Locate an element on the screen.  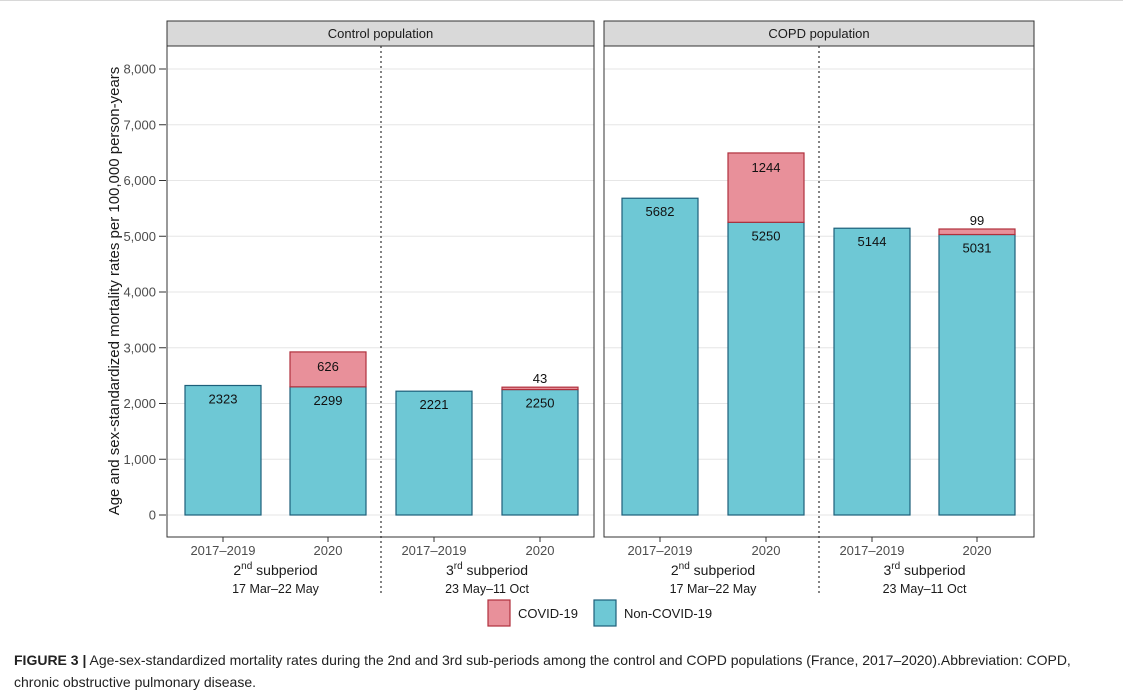
bar-label-non-covid: 2221 is located at coordinates (434, 404).